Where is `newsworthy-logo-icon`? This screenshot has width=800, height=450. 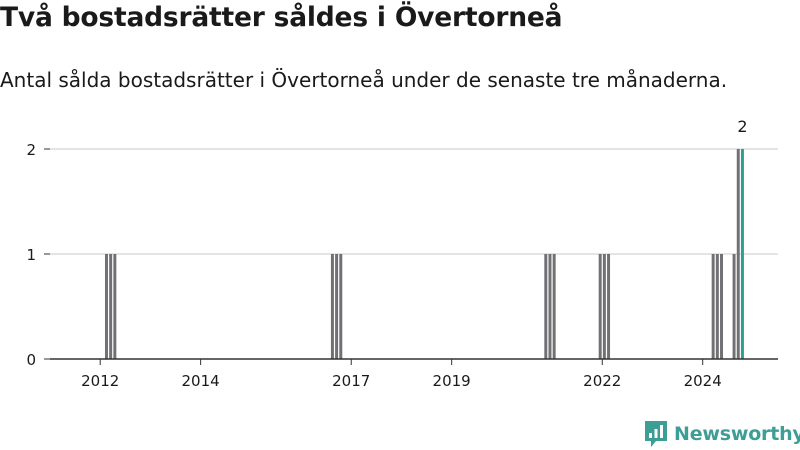 newsworthy-logo-icon is located at coordinates (656, 434).